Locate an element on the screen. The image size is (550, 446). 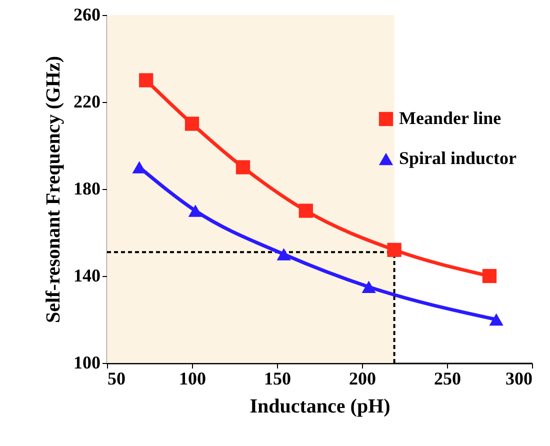
y-tick-label: 180 is located at coordinates (87, 188).